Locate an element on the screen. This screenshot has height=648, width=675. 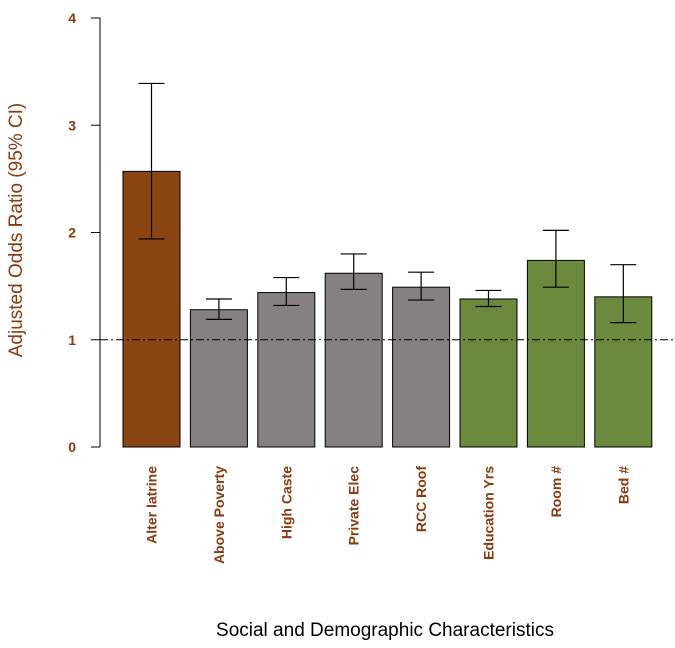
x-tick-label-6: Room # is located at coordinates (556, 492).